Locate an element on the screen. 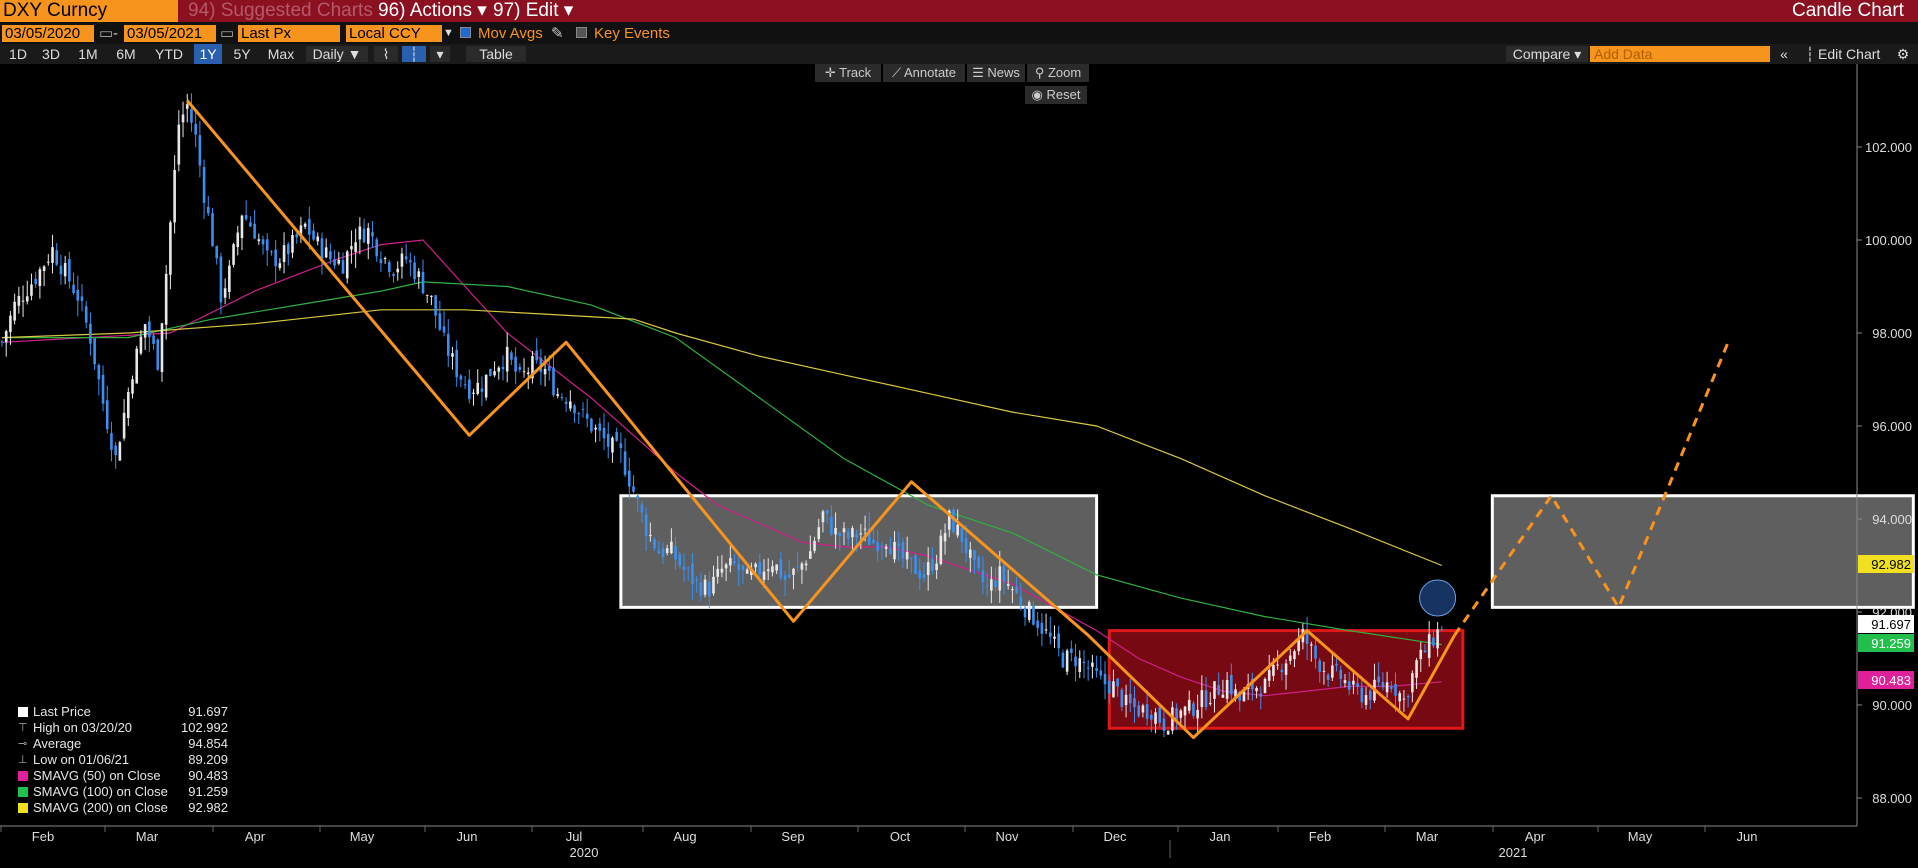  news-button: ☰ News is located at coordinates (996, 73).